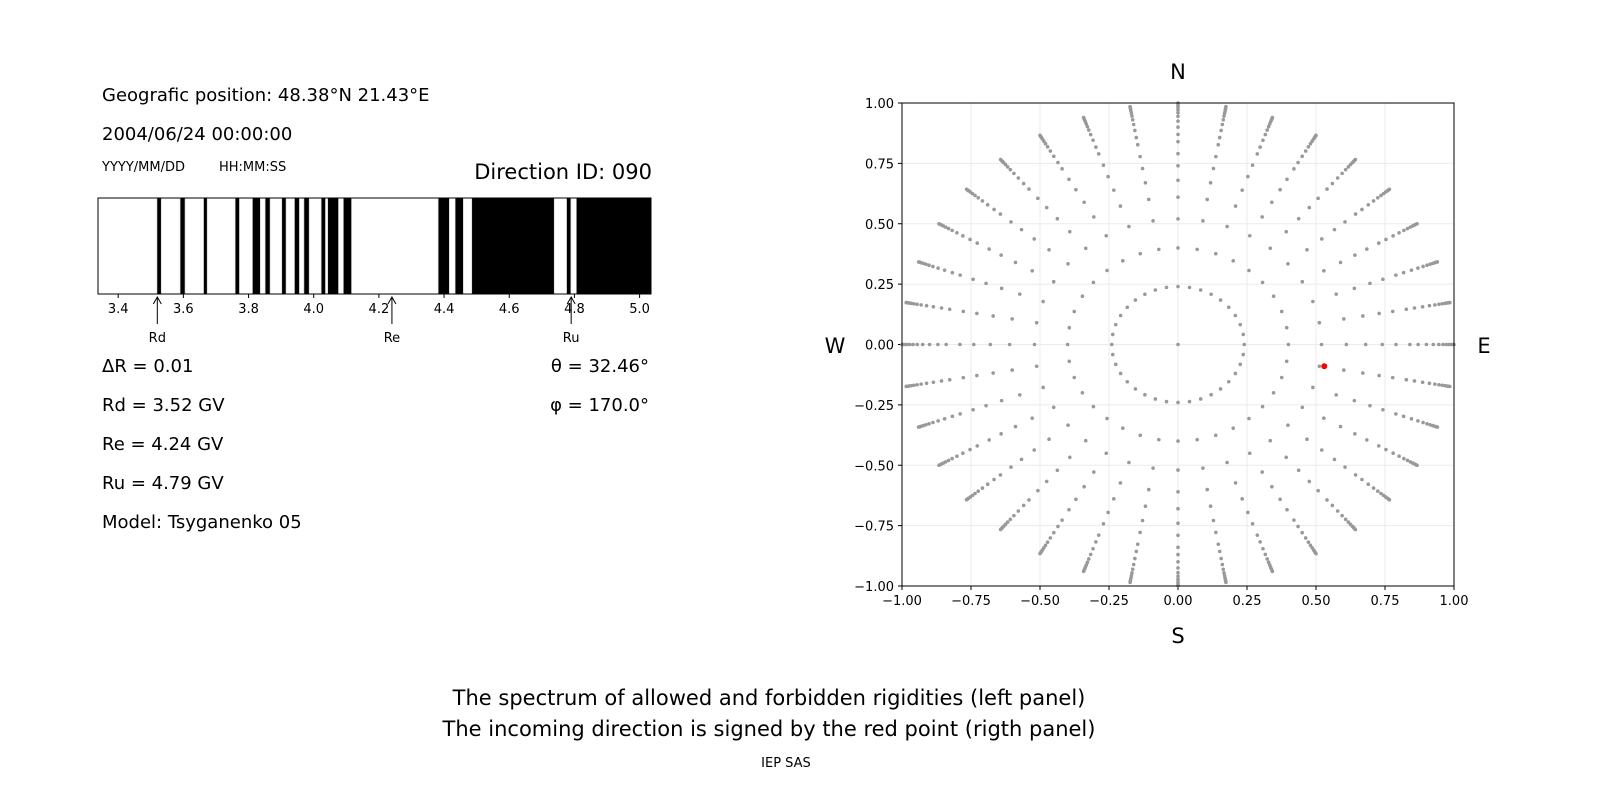 The image size is (1600, 800). Describe the element at coordinates (1247, 601) in the screenshot. I see `x-tick-label: 0.25` at that location.